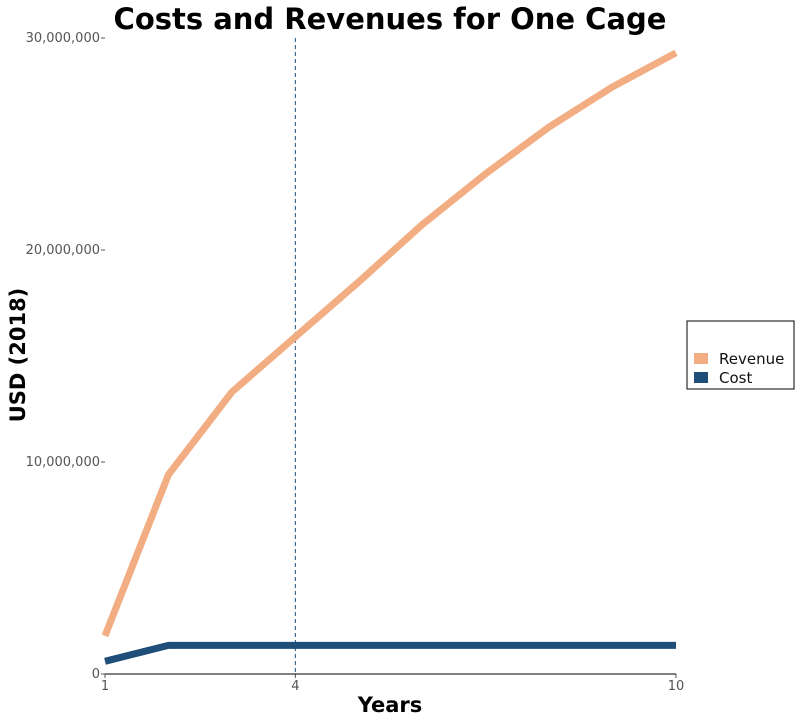 The height and width of the screenshot is (720, 800). Describe the element at coordinates (65, 356) in the screenshot. I see `y-axis-ticks: 0 10,000,000 20,000,000 30,000,000` at that location.